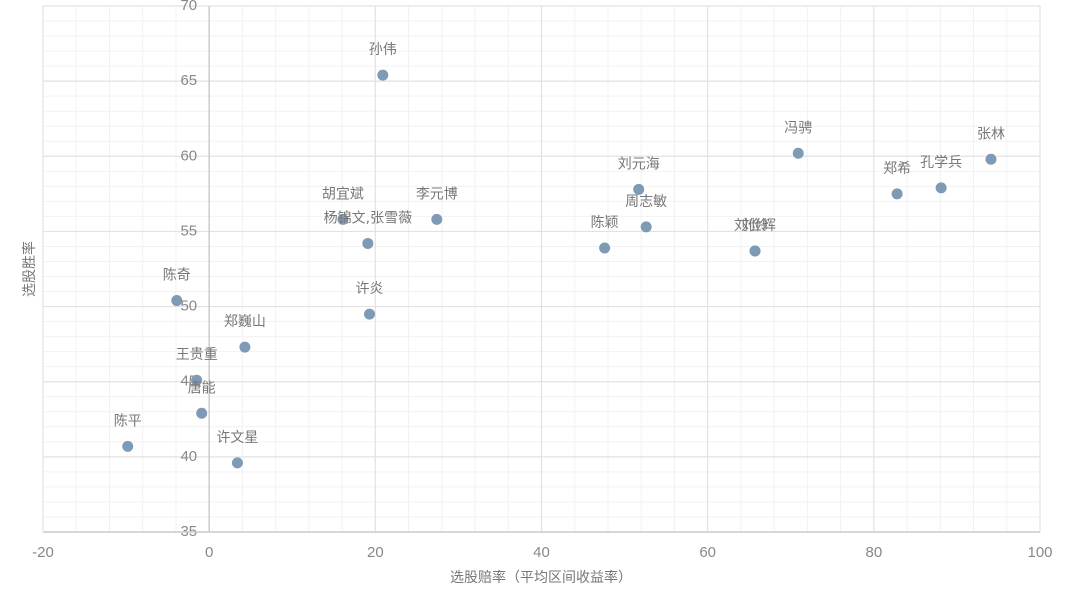  Describe the element at coordinates (188, 155) in the screenshot. I see `y-tick-label: 60` at that location.